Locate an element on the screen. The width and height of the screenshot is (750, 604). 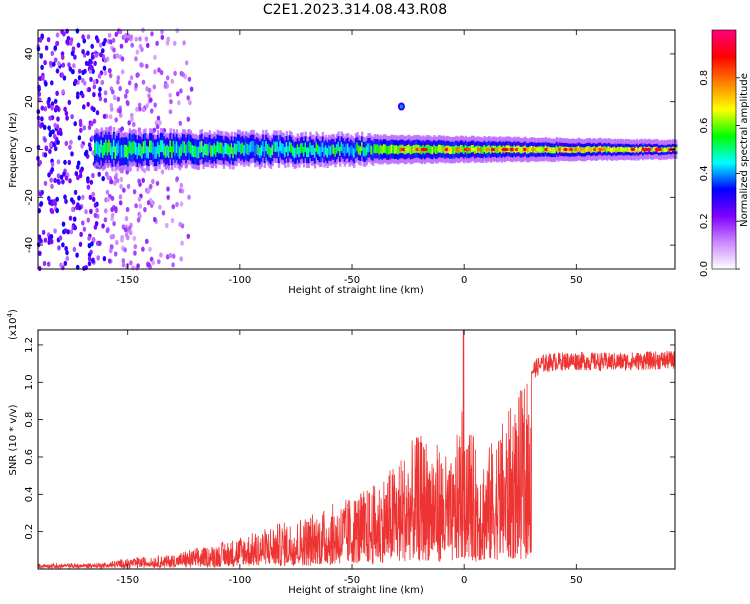
x-tick-label: -100 is located at coordinates (240, 280).